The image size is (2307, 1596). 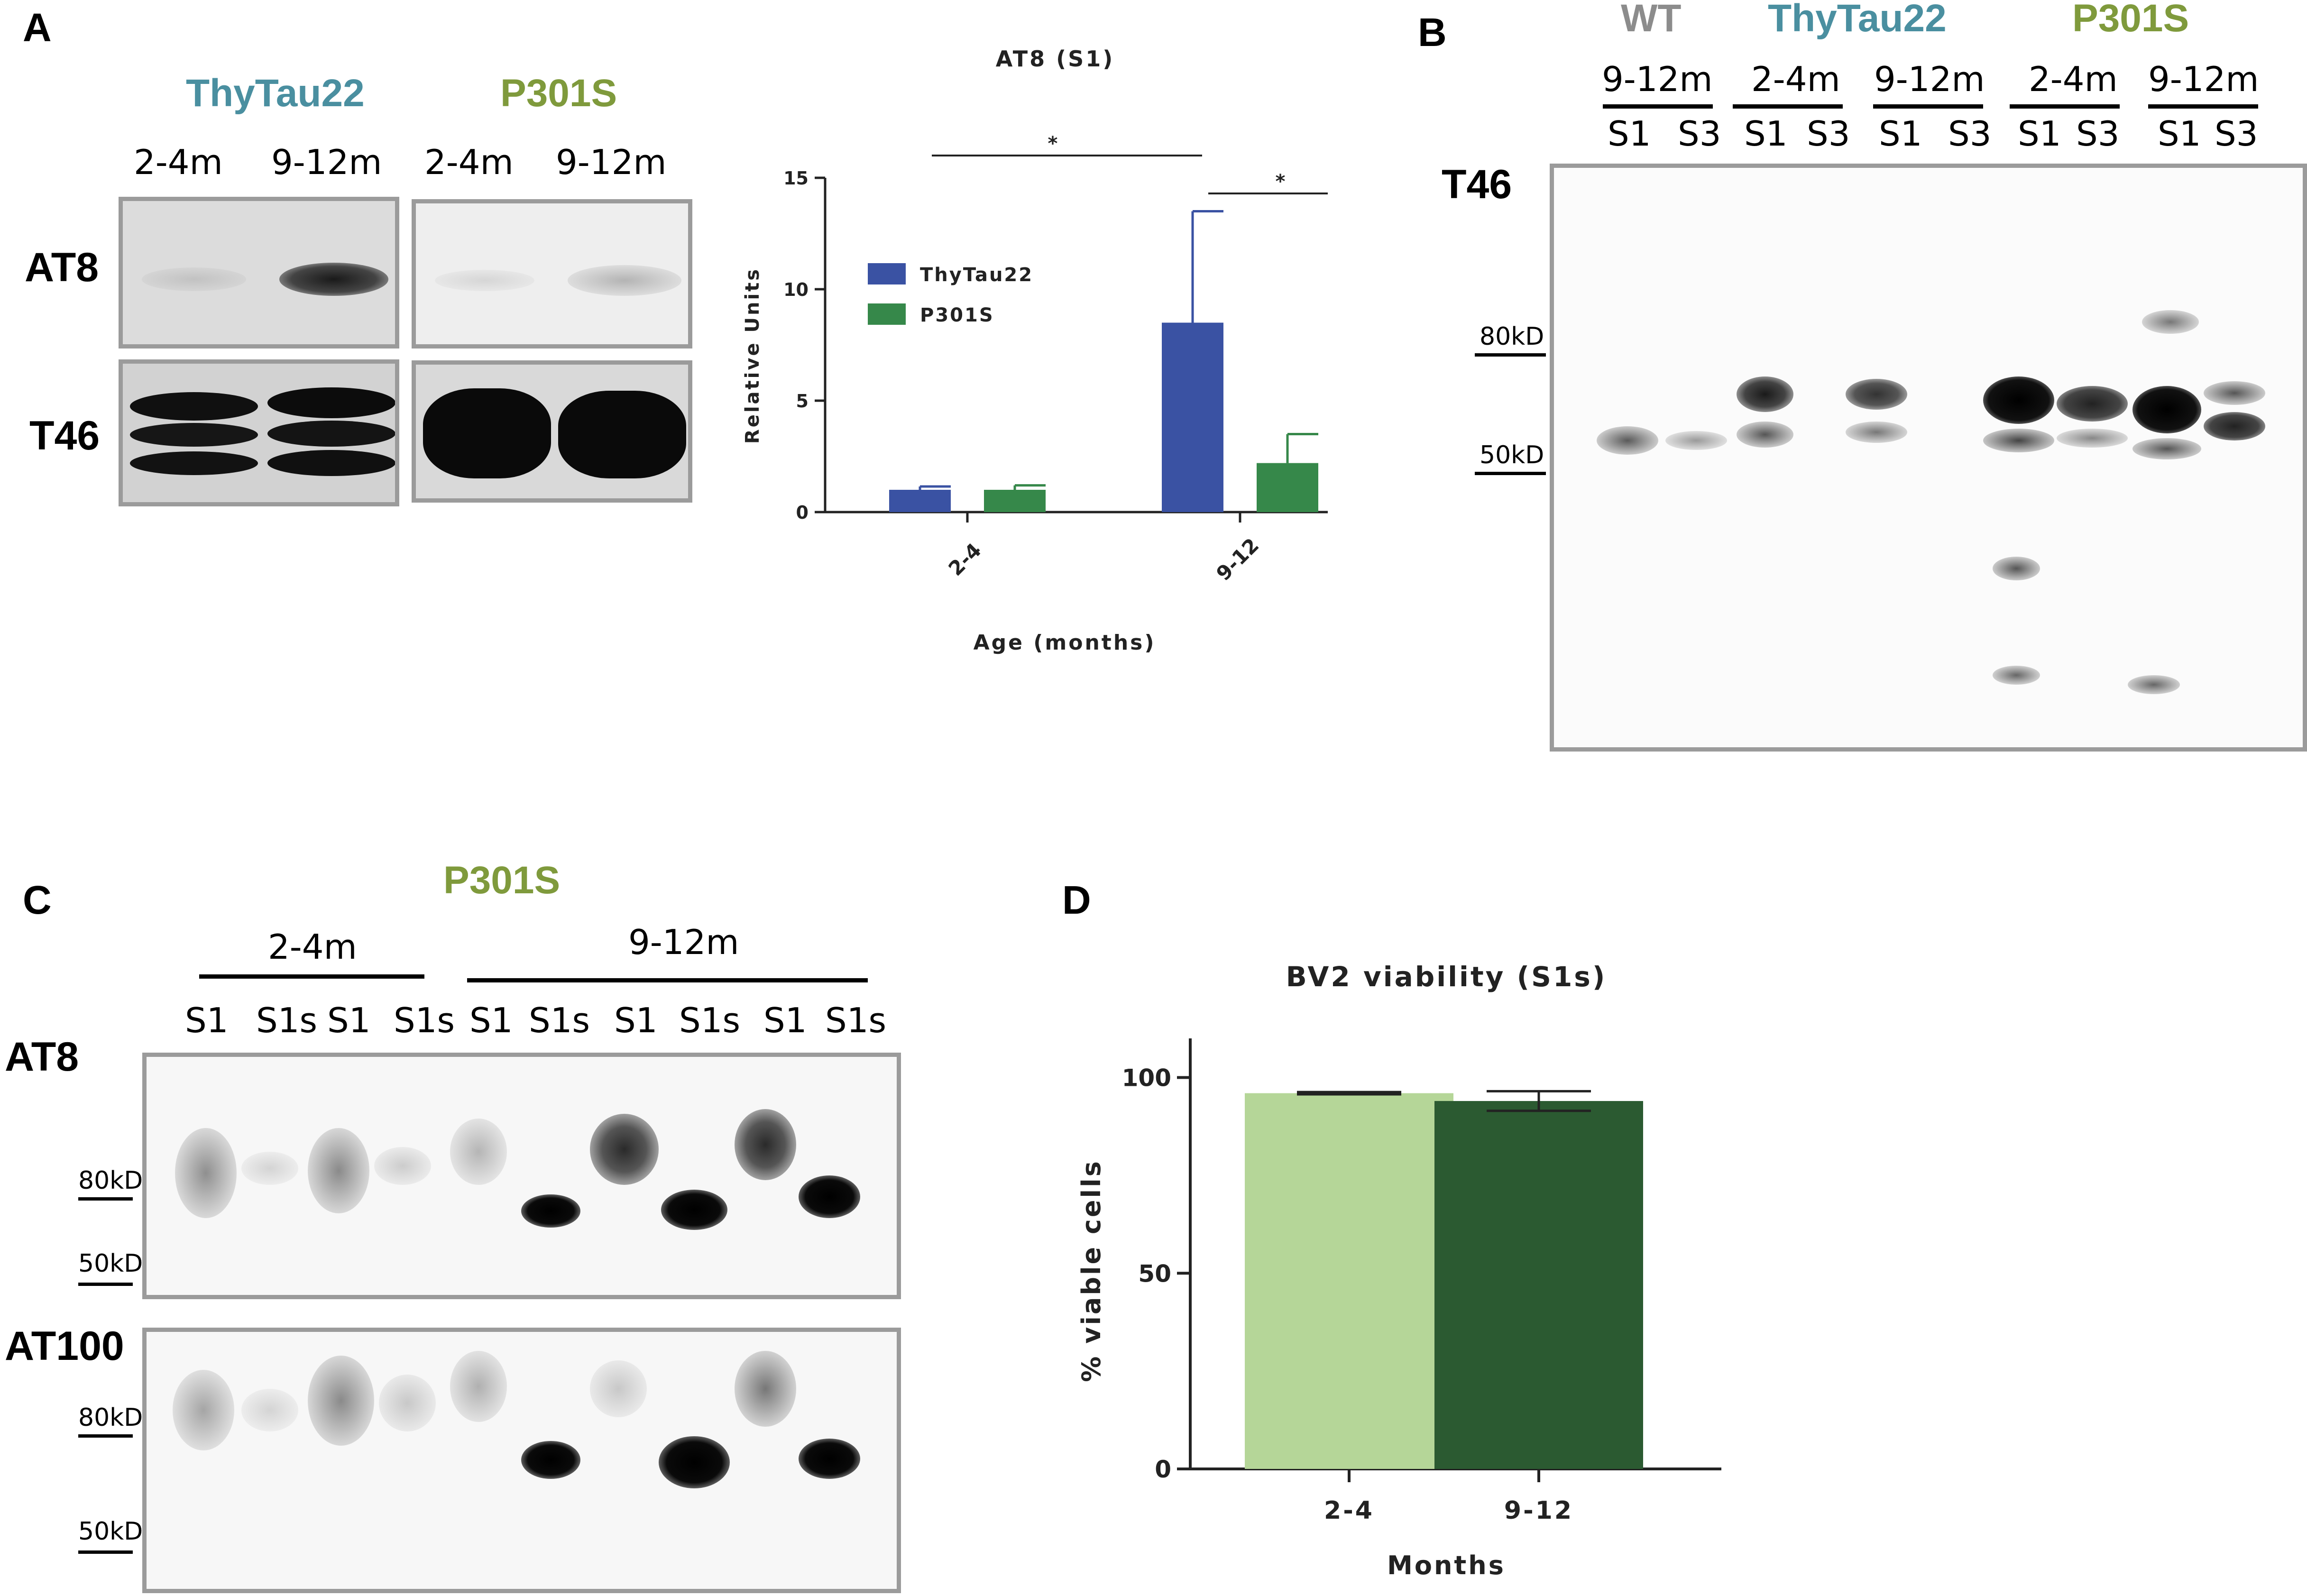 What do you see at coordinates (64, 1346) in the screenshot?
I see `antibody-label-at100: AT100` at bounding box center [64, 1346].